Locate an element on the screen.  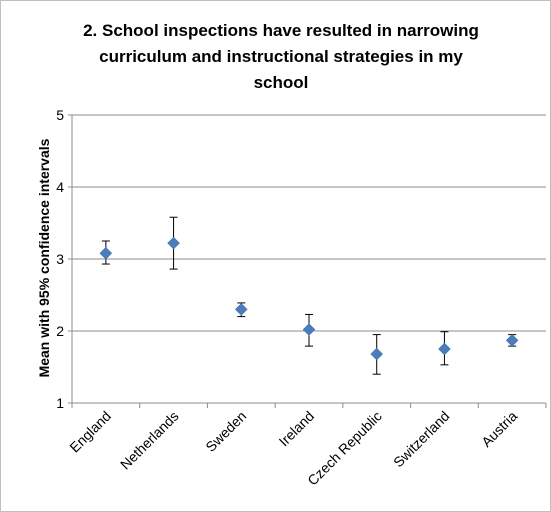
x-tick-label-austria: Austria is located at coordinates (499, 429).